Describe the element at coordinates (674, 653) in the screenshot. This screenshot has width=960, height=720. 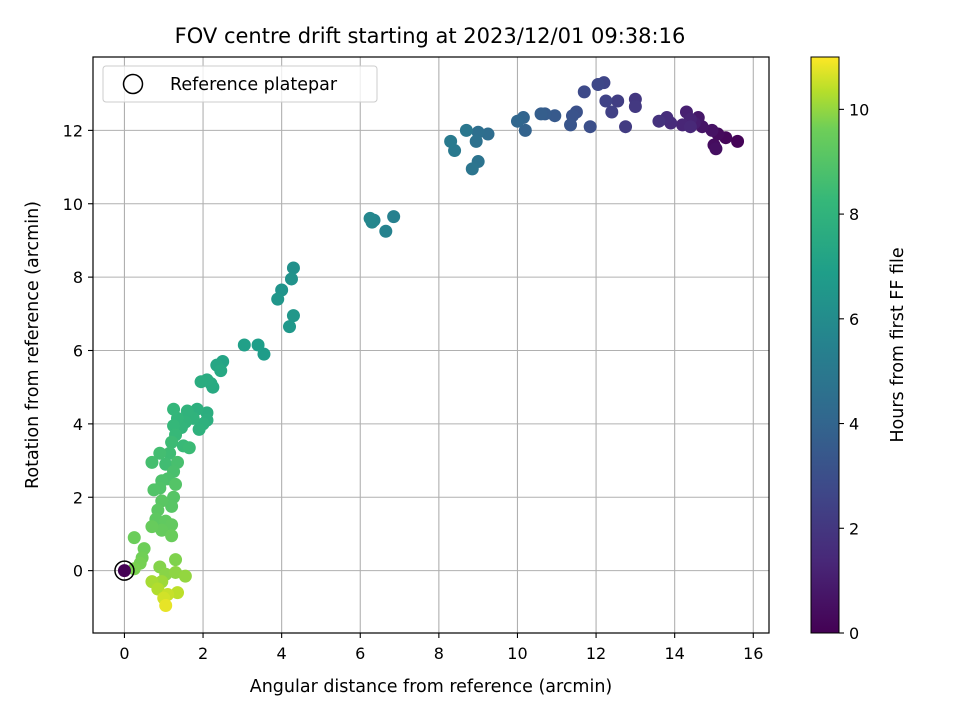
I see `x-tick-label: 14` at that location.